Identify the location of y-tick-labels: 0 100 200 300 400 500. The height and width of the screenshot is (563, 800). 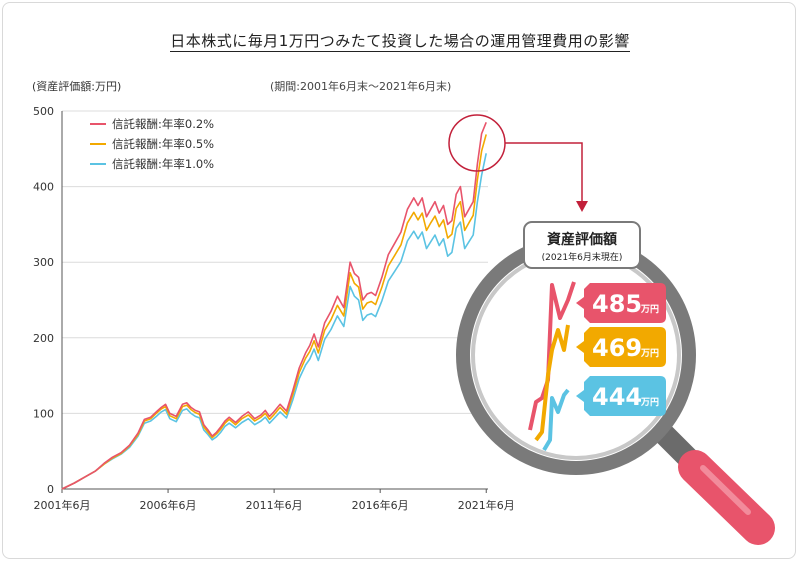
(43, 300).